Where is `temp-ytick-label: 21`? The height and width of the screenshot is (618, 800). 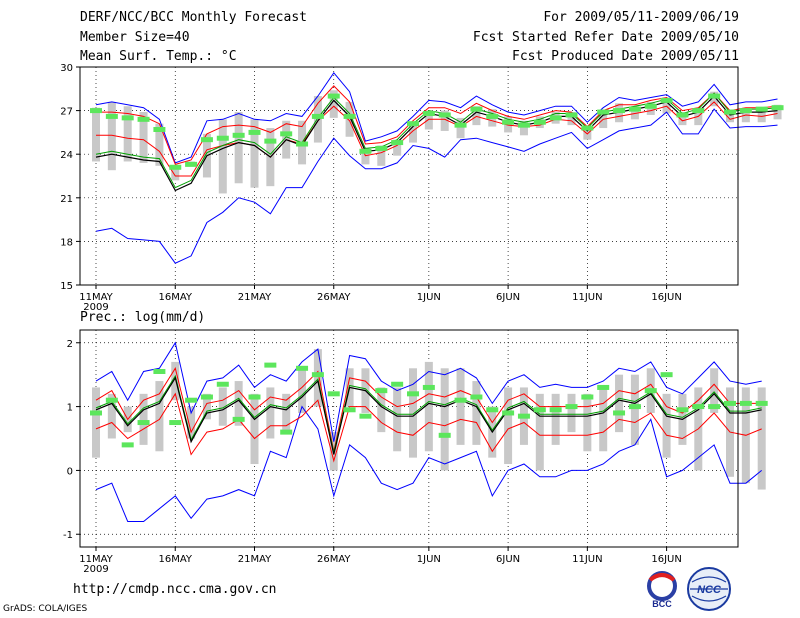 temp-ytick-label: 21 is located at coordinates (66, 199).